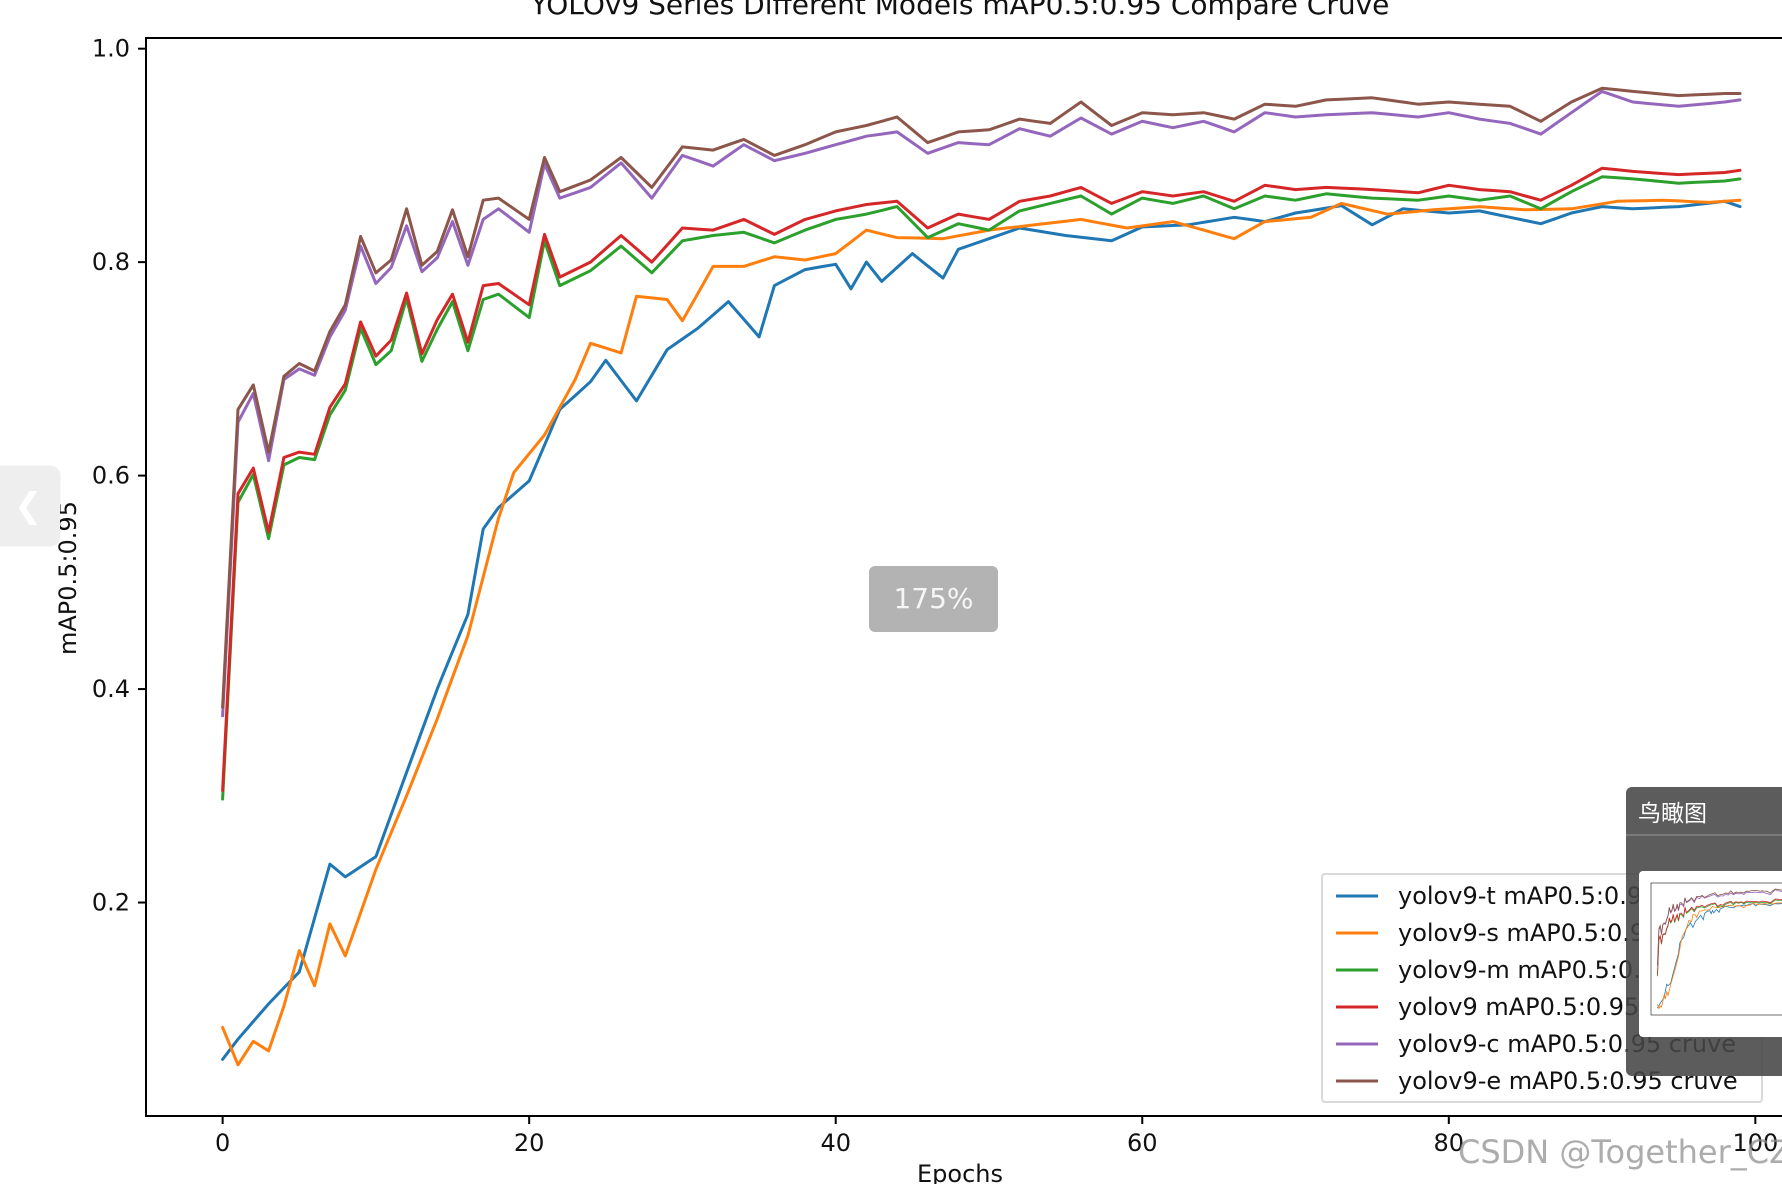  I want to click on x-axis-ticks: 0 20 40 60 80 100, so click(996, 1136).